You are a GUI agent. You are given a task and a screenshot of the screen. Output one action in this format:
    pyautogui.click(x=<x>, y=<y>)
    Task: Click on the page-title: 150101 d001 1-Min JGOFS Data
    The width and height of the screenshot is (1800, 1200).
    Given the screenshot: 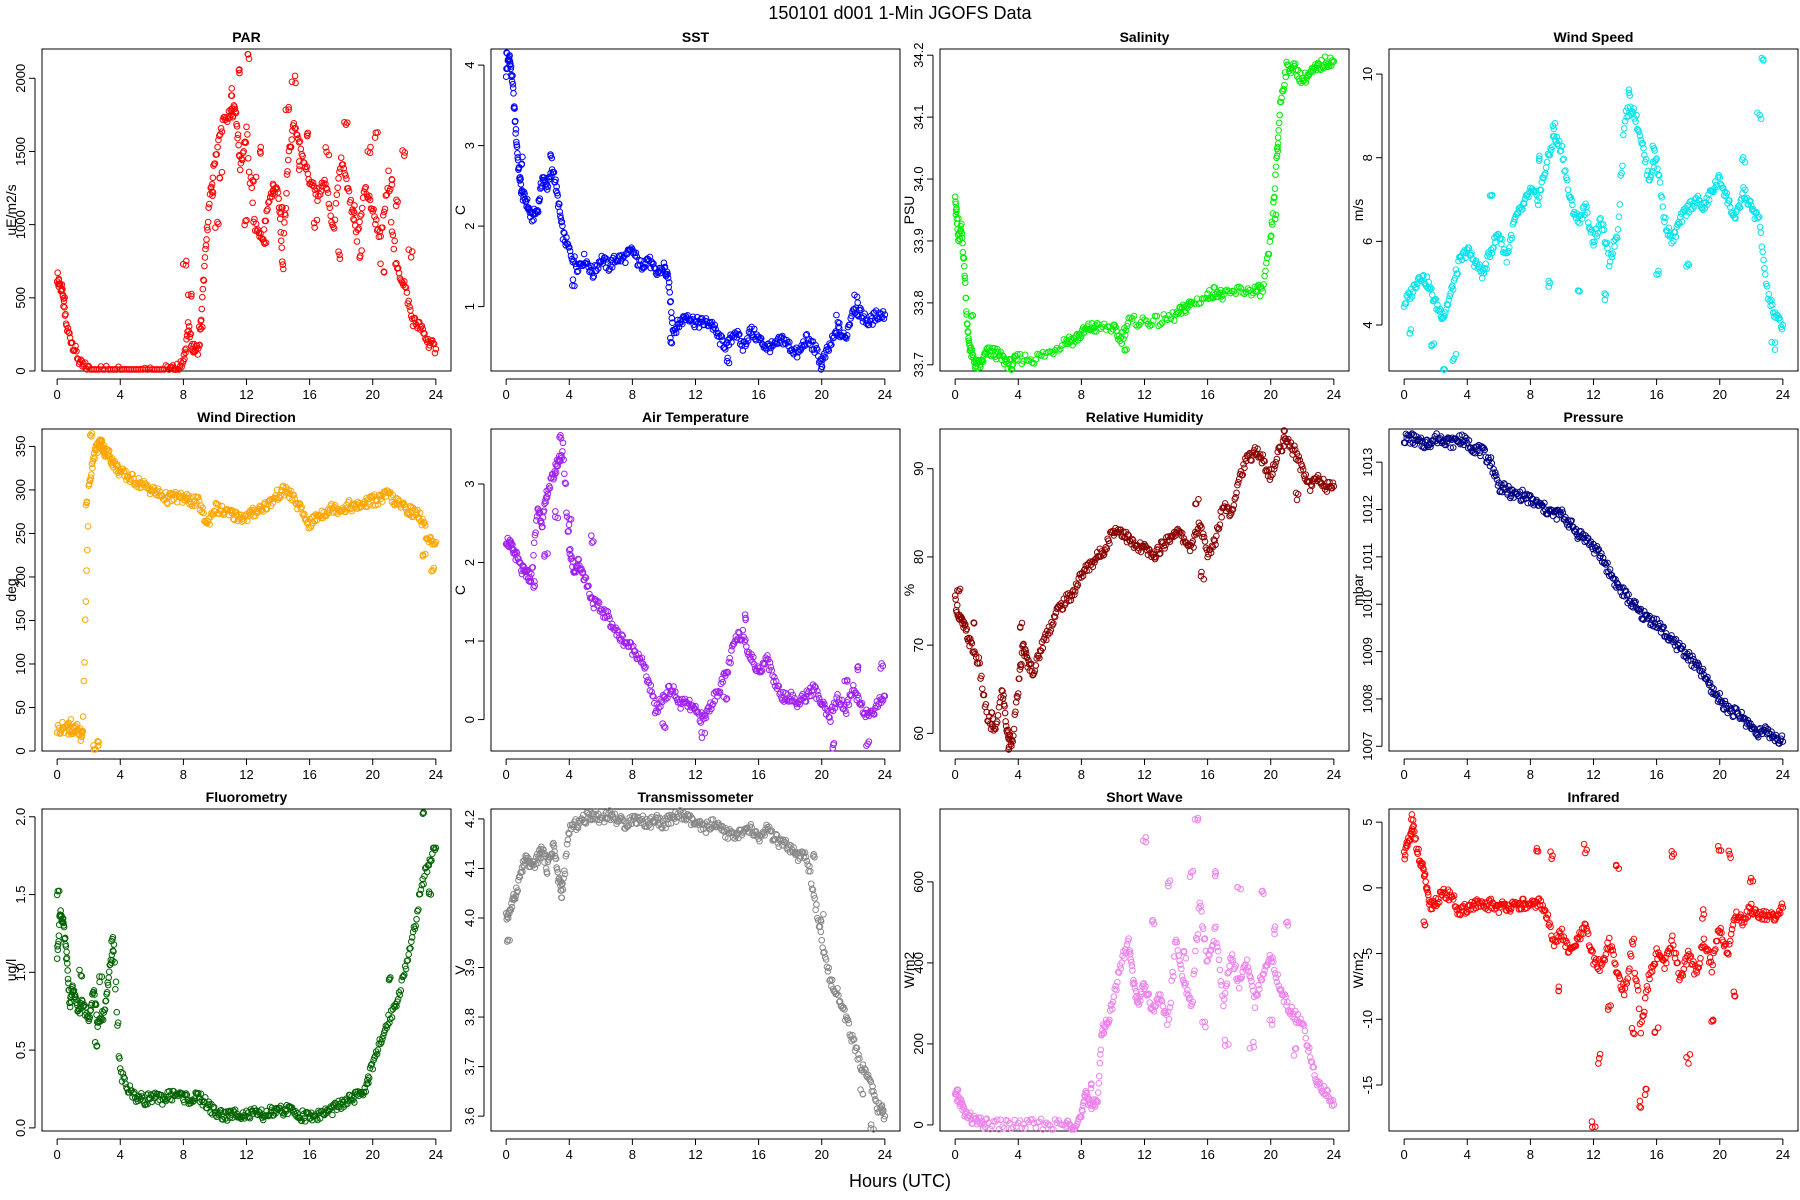 What is the action you would take?
    pyautogui.click(x=900, y=13)
    